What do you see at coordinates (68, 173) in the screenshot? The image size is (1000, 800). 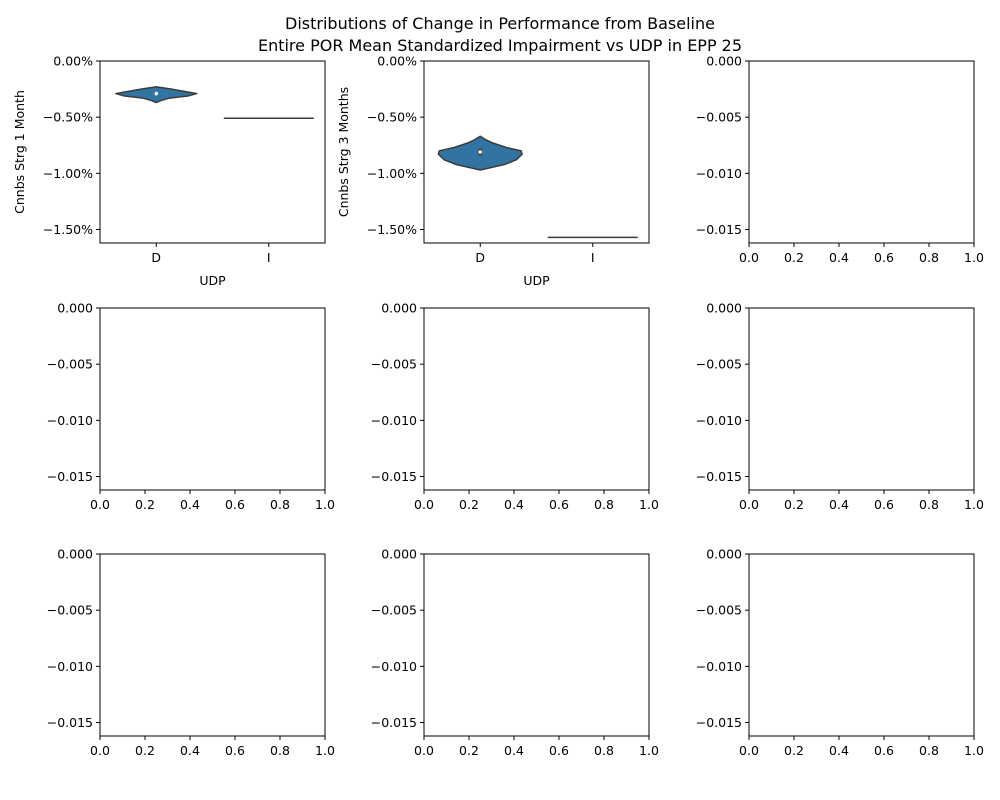 I see `panel-1-ytick-label: −1.00%` at bounding box center [68, 173].